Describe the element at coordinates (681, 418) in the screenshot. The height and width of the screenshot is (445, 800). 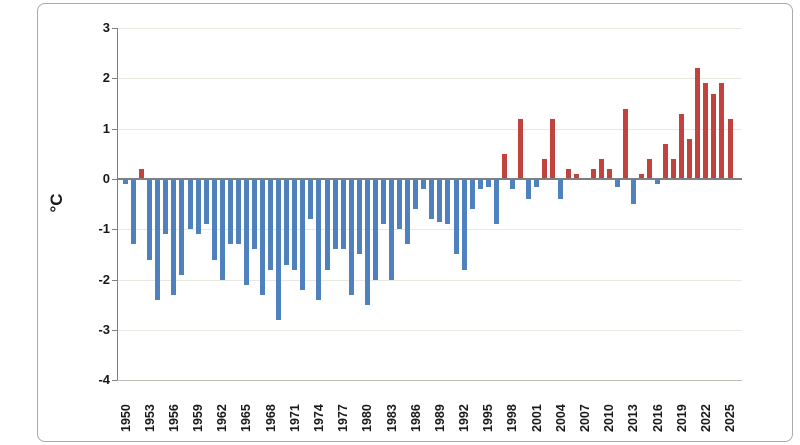
I see `x-tick-label-2019: 2019` at that location.